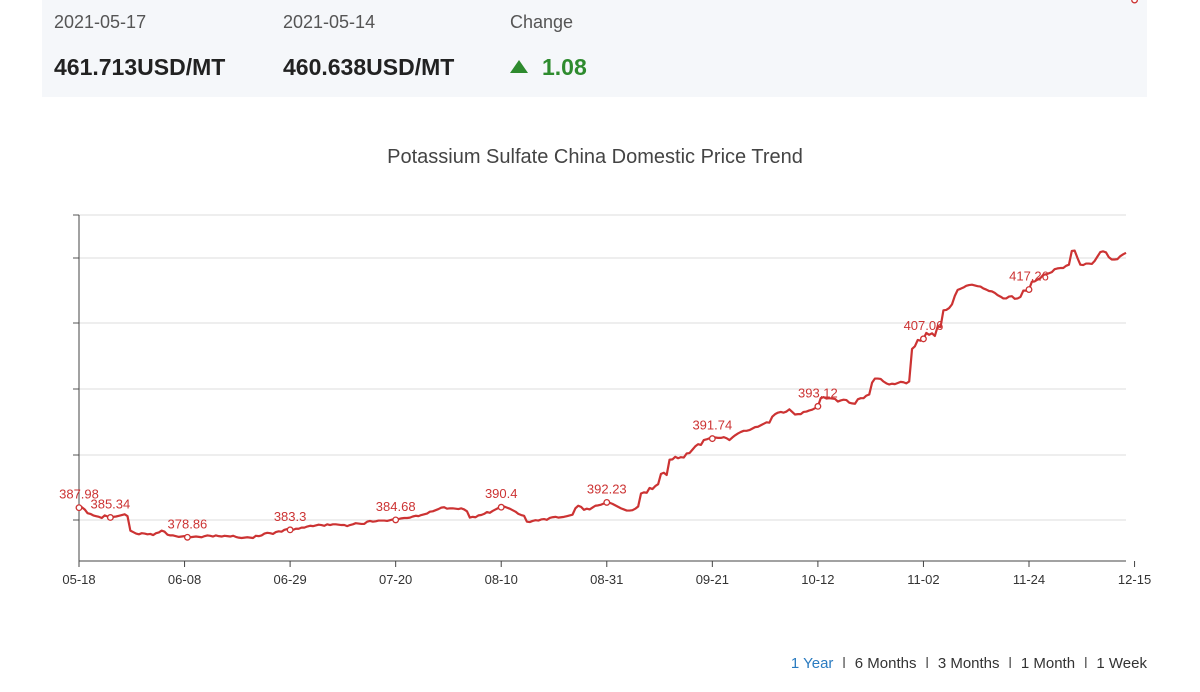 The height and width of the screenshot is (692, 1200). Describe the element at coordinates (923, 579) in the screenshot. I see `x-tick-label-8: 11-02` at that location.